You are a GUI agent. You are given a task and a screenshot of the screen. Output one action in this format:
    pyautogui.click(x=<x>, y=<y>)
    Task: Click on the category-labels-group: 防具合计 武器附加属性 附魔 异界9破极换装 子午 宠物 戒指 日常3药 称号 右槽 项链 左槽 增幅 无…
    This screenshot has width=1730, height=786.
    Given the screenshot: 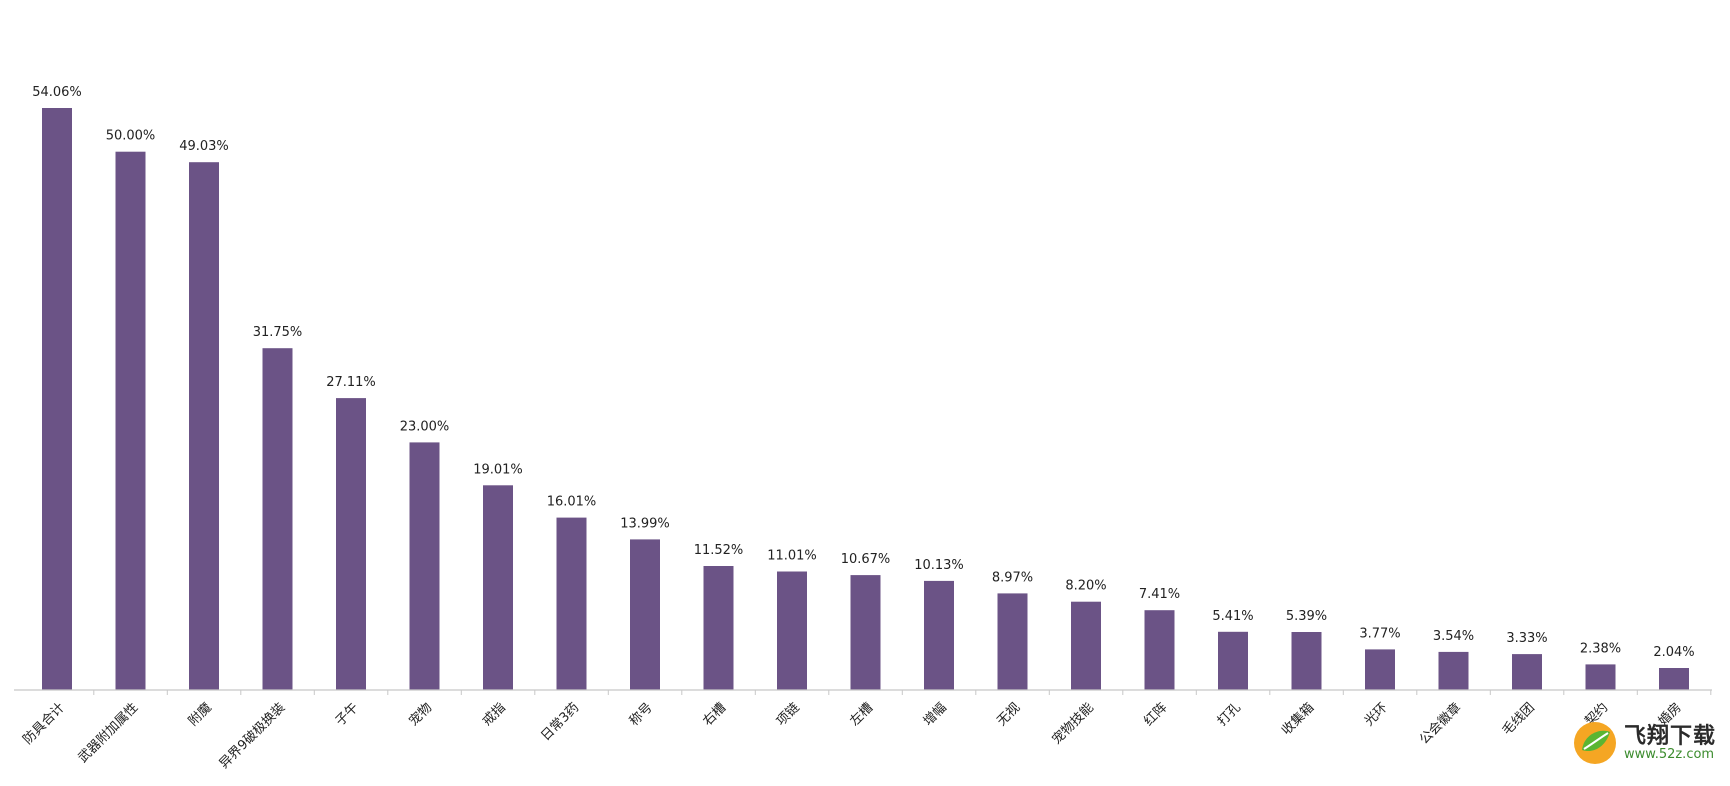 What is the action you would take?
    pyautogui.click(x=866, y=731)
    